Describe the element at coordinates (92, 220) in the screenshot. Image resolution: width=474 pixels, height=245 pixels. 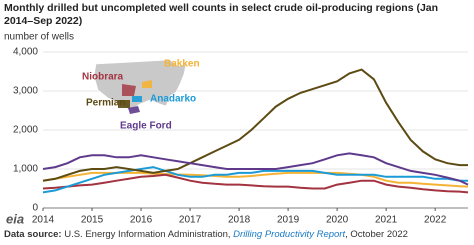
I see `x-tick-label: 2015` at that location.